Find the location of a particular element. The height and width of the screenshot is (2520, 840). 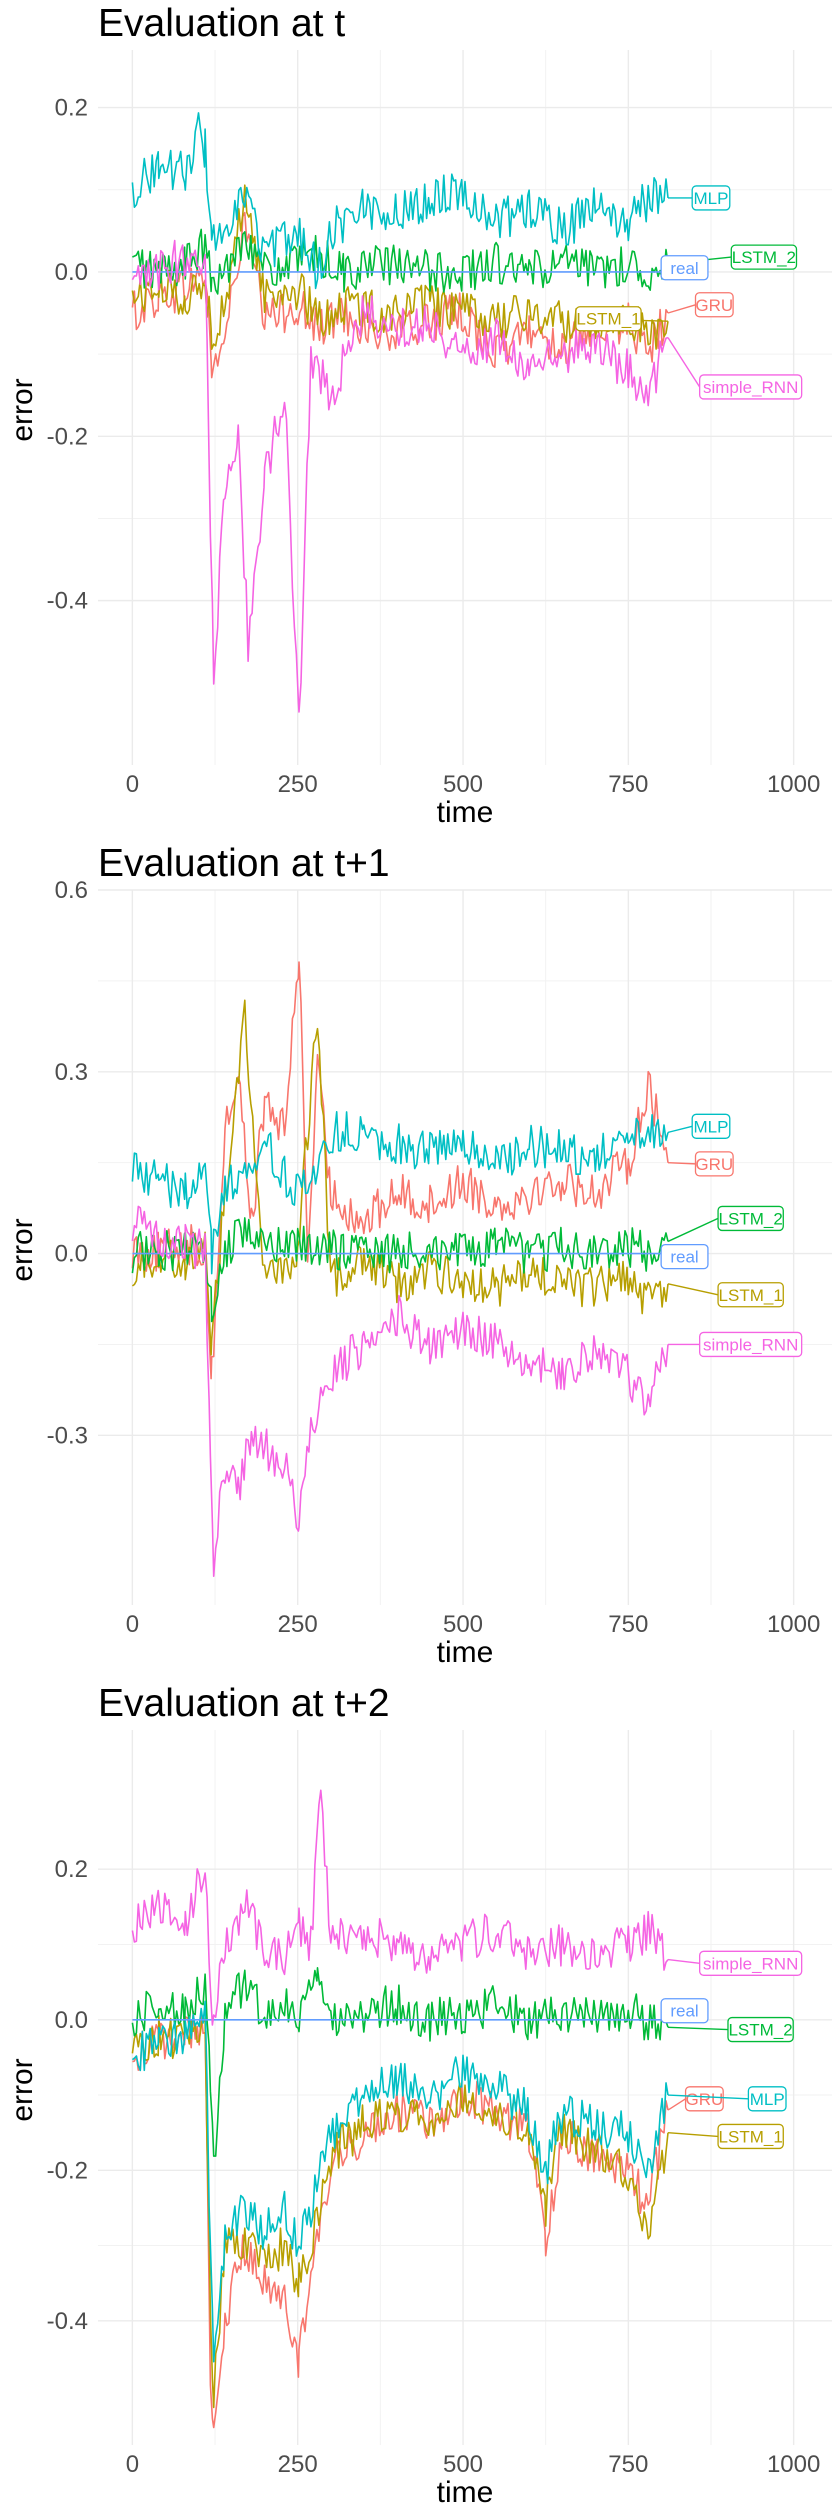

chart-title: Evaluation at t+1 is located at coordinates (244, 863).